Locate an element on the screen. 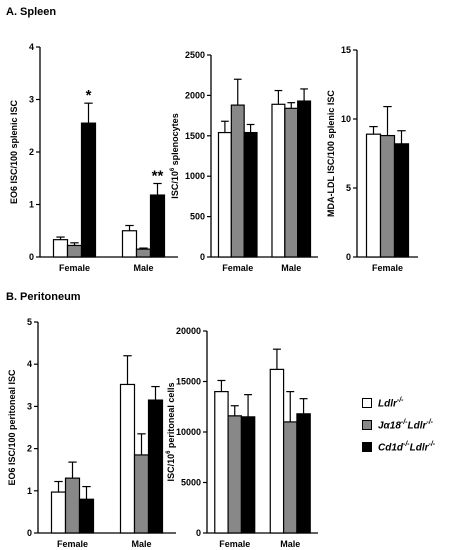 The width and height of the screenshot is (455, 550). legend-label-ldlr: Ldlr-/- is located at coordinates (391, 403).